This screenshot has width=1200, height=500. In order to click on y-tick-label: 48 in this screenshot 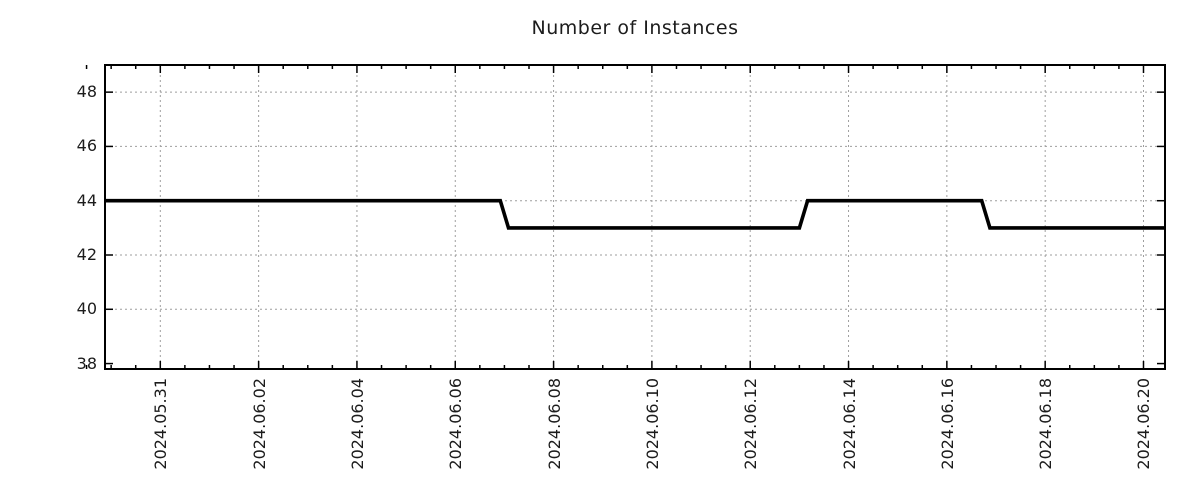, I will do `click(86, 92)`.